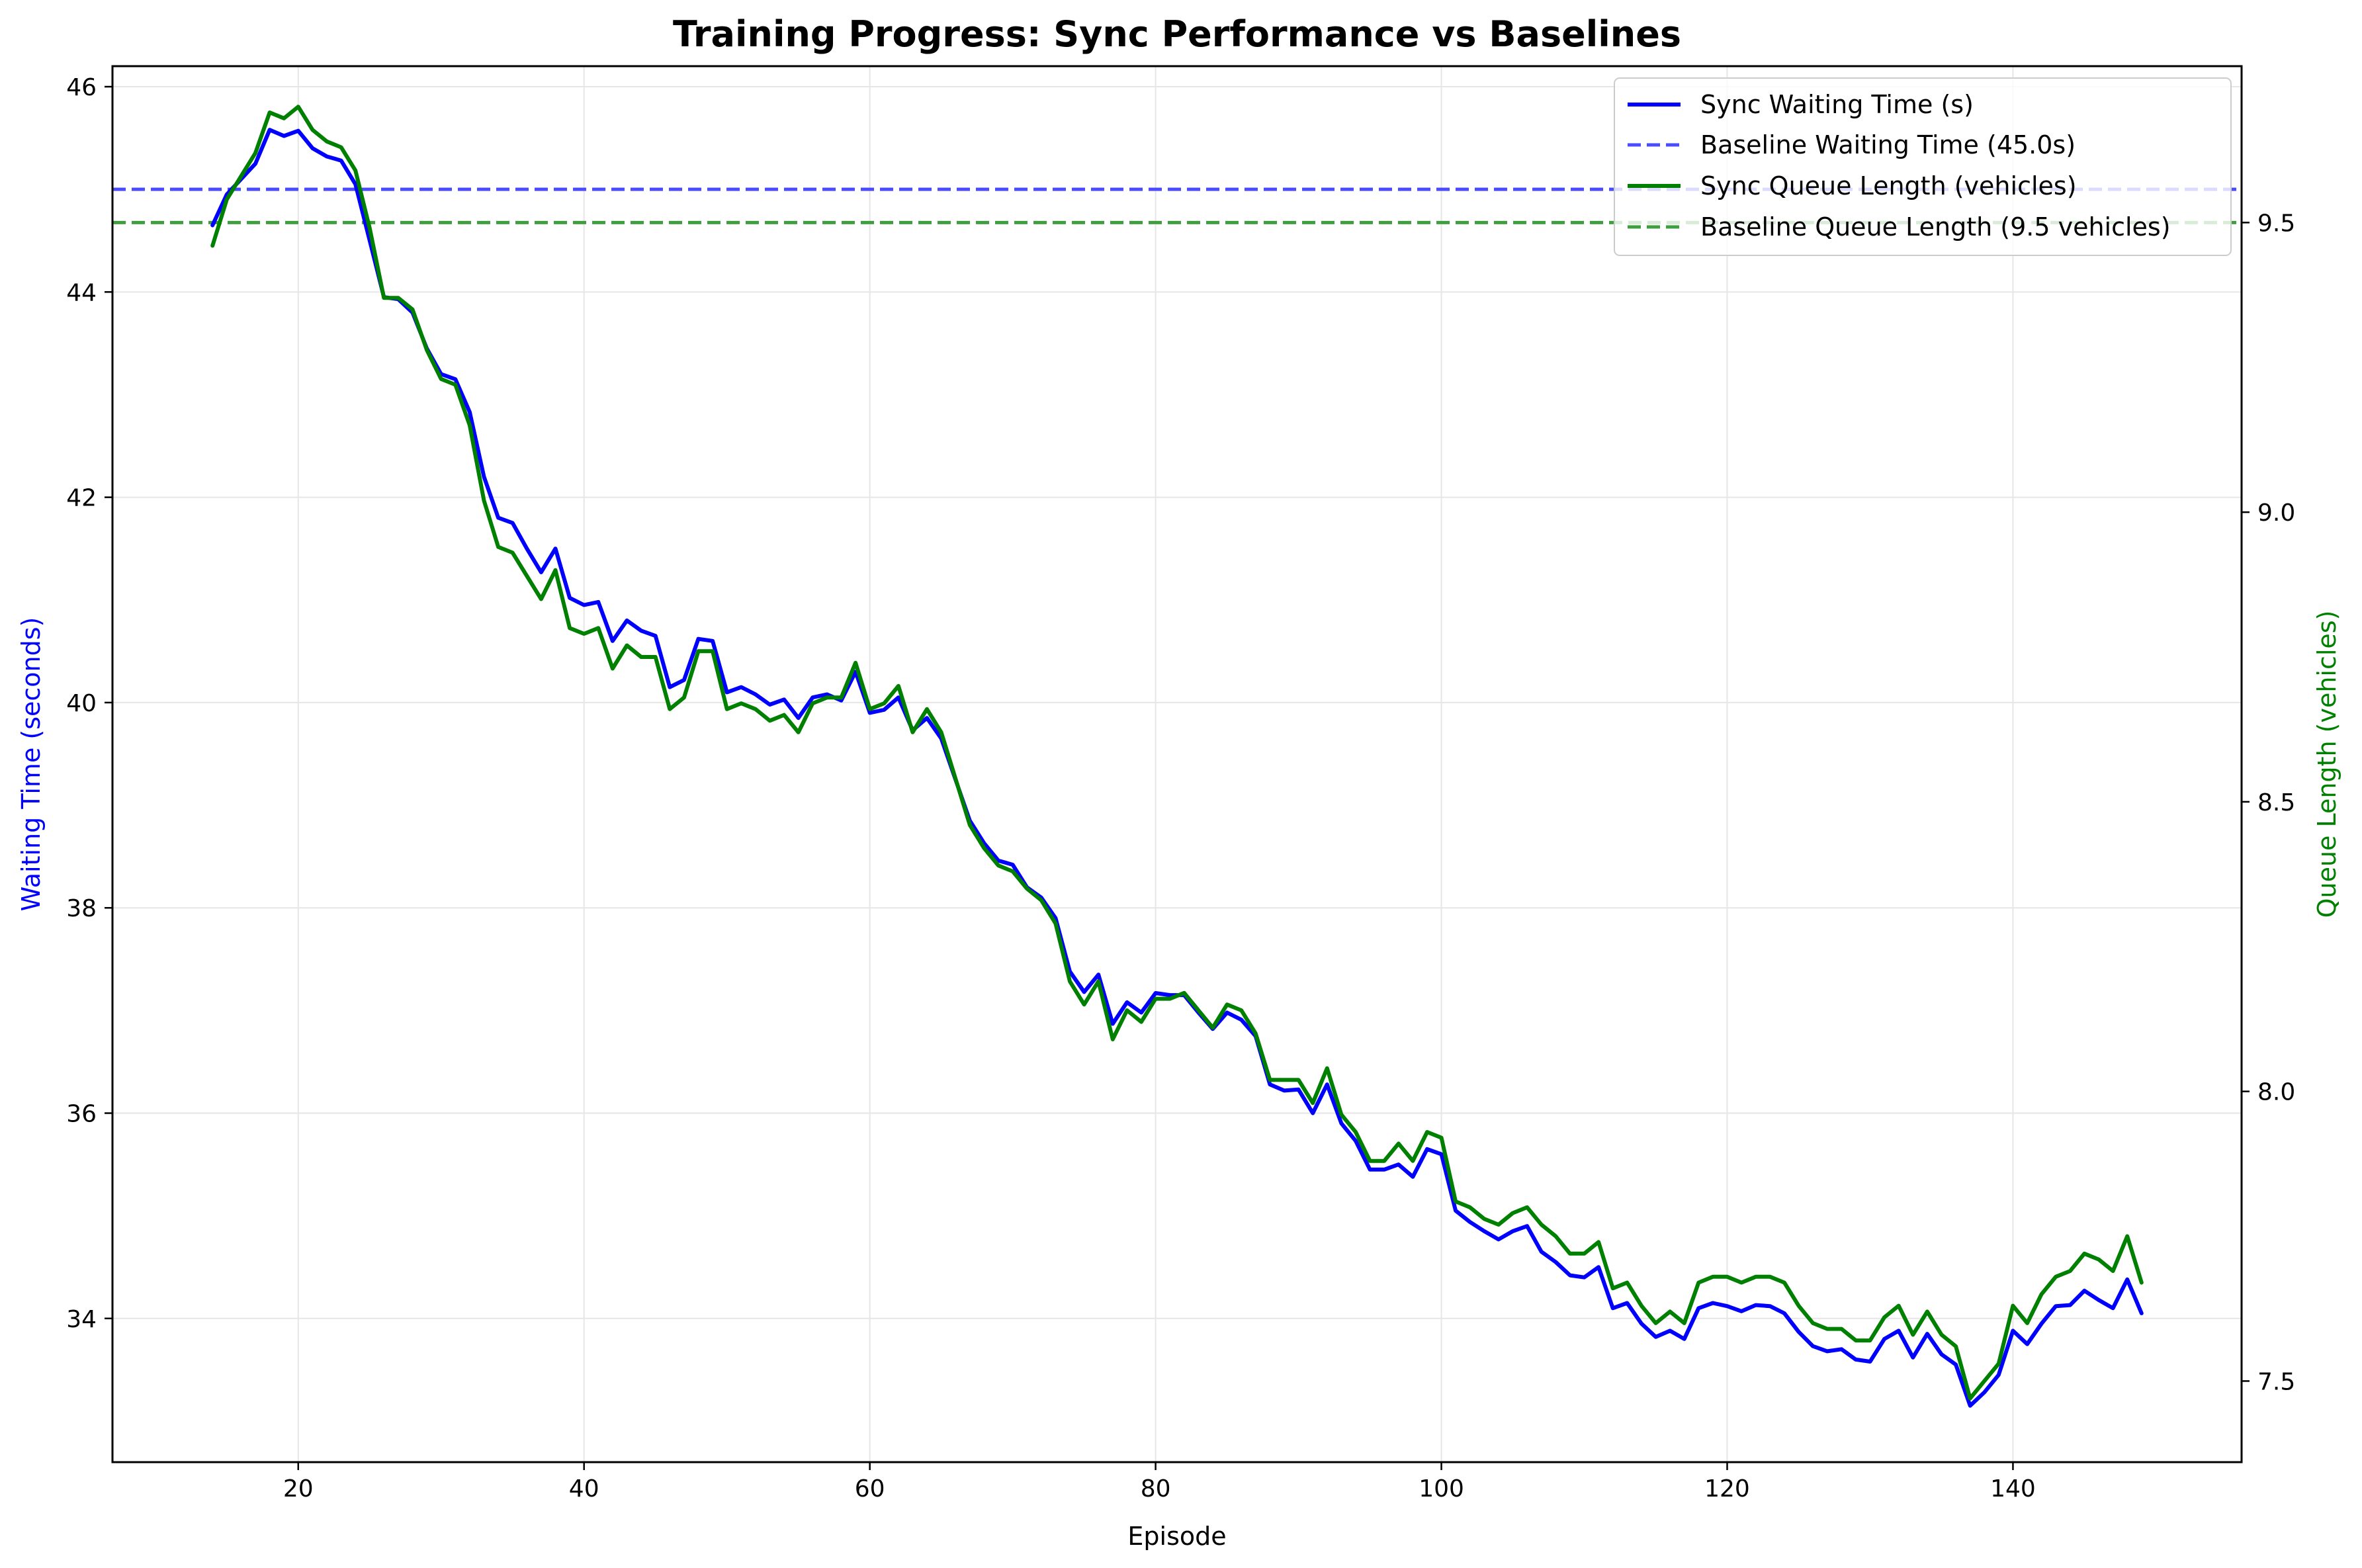  What do you see at coordinates (870, 1489) in the screenshot?
I see `x-tick-label: 60` at bounding box center [870, 1489].